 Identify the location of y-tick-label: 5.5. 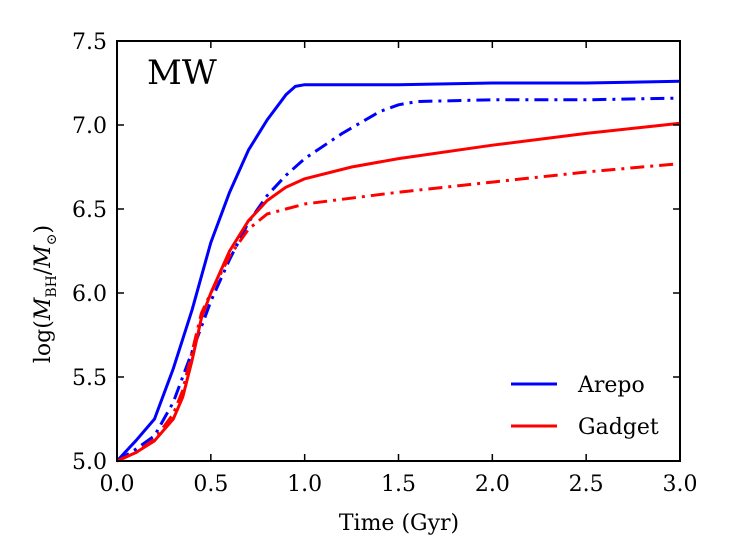
(89, 378).